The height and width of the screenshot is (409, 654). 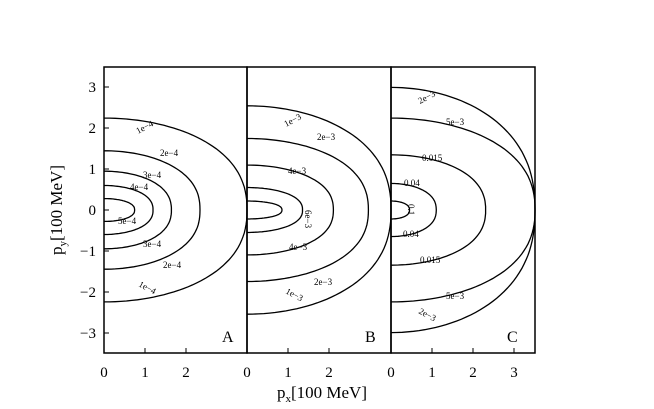 I want to click on contour-label-c-004-bottom: 0.04, so click(x=411, y=234).